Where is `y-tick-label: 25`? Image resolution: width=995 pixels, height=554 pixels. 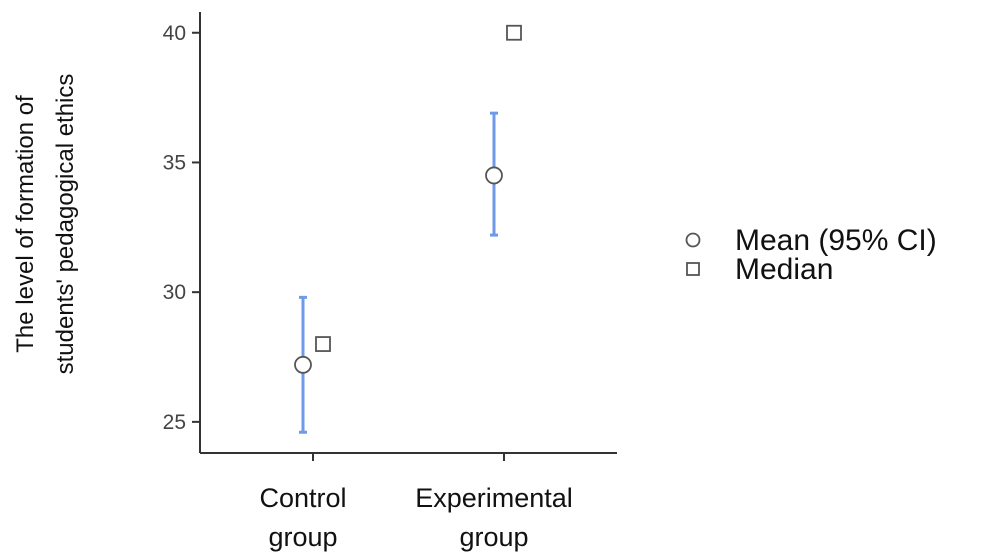
y-tick-label: 25 is located at coordinates (174, 422).